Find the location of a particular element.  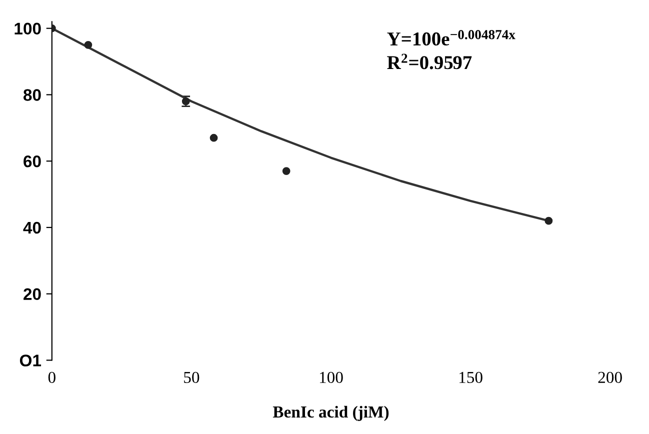

annotation: R$^{2}$=0.9597 is located at coordinates (429, 62).